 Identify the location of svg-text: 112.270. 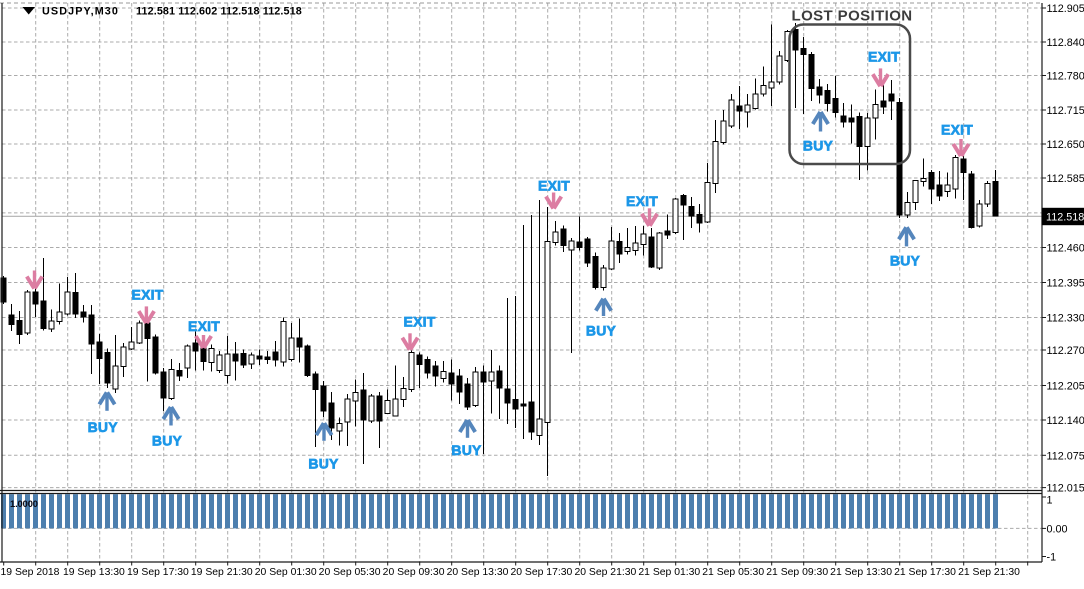
(1065, 351).